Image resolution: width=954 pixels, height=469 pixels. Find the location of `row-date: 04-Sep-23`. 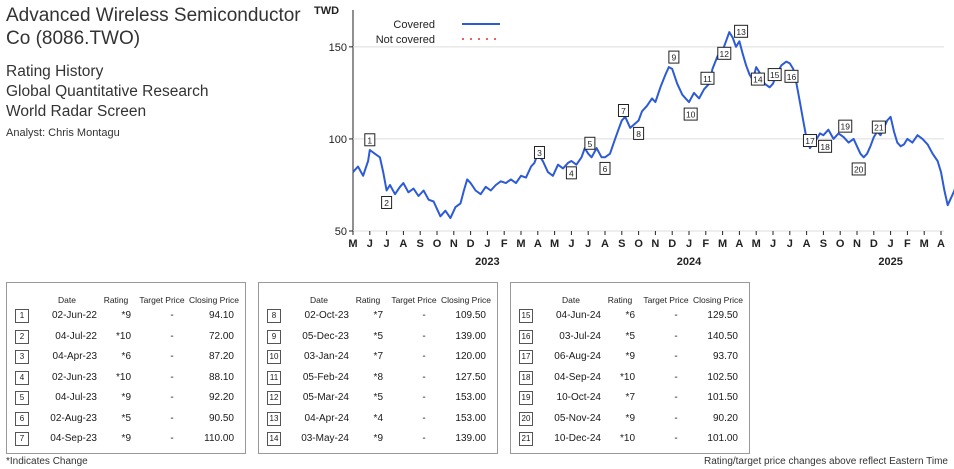

row-date: 04-Sep-23 is located at coordinates (73, 438).